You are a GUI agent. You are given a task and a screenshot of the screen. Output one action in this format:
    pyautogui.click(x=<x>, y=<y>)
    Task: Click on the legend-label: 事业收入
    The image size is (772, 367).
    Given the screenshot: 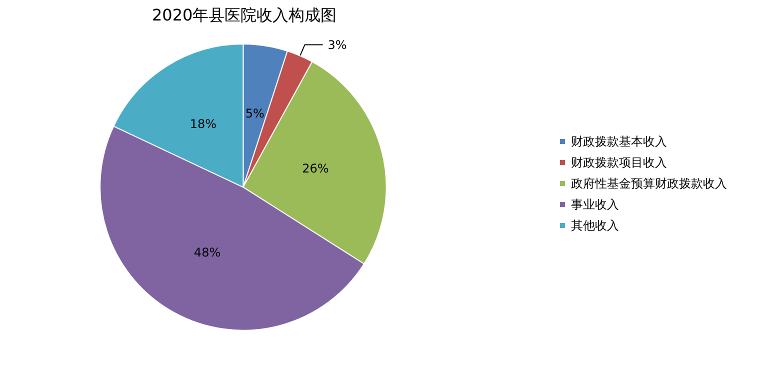 What is the action you would take?
    pyautogui.click(x=595, y=205)
    